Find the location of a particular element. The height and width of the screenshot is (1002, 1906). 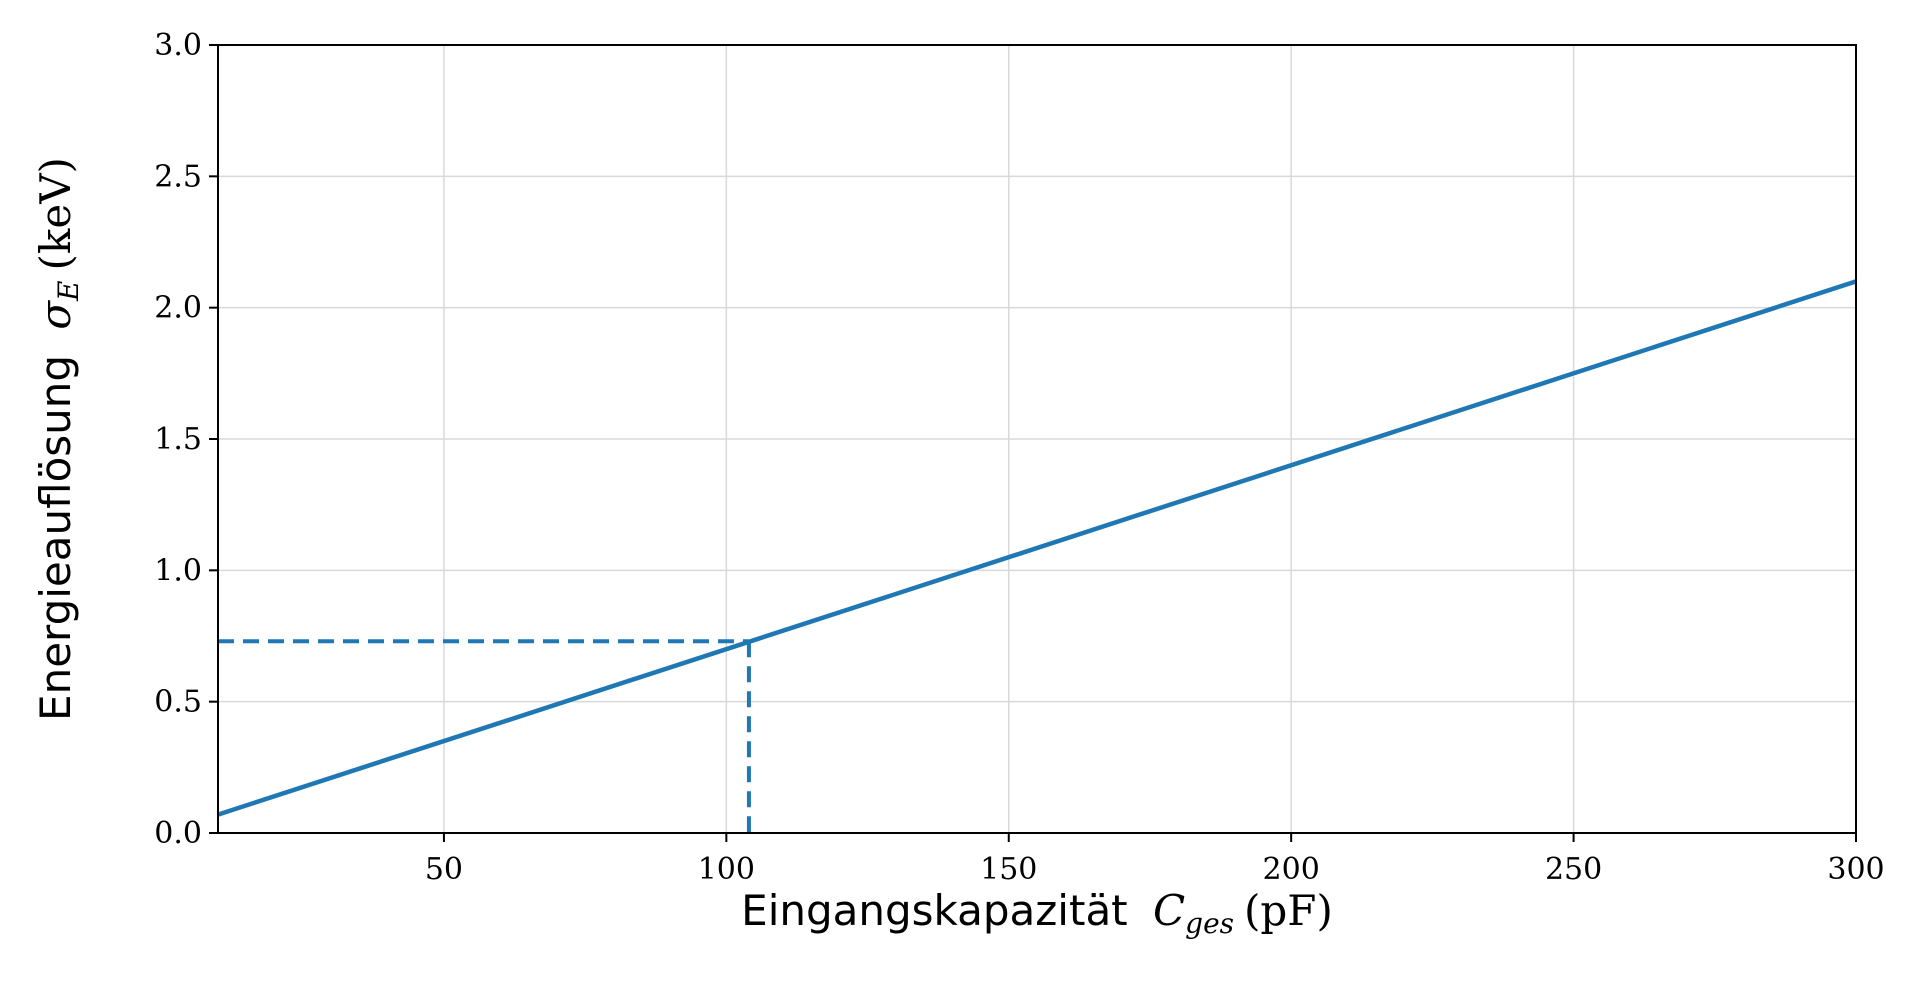

y-tick-label: 0.5 is located at coordinates (178, 702).